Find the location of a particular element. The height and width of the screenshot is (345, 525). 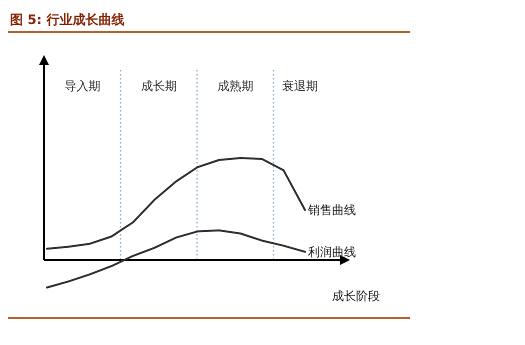

text: 衰退期 is located at coordinates (300, 86).